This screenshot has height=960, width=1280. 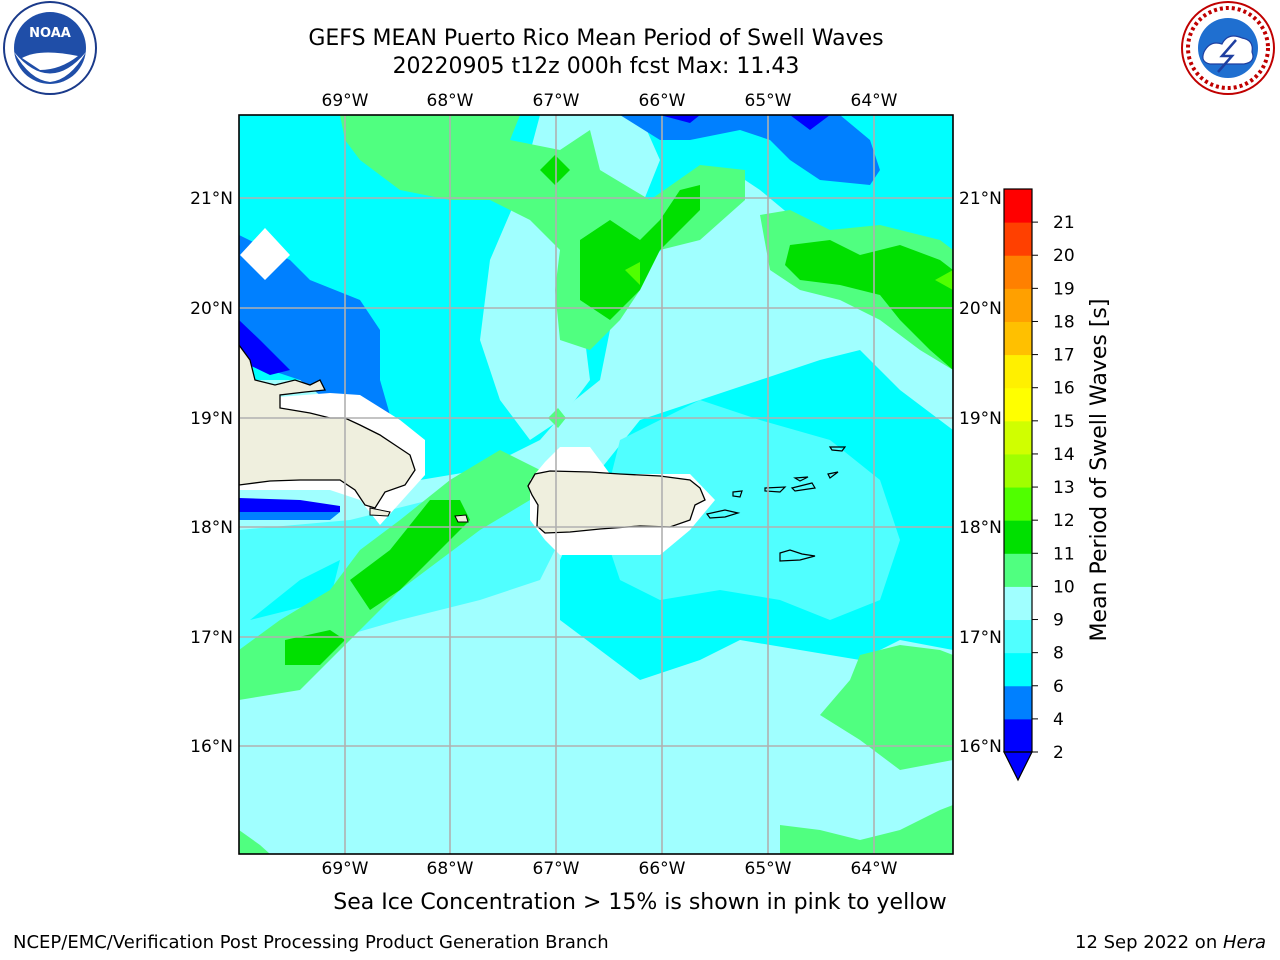 What do you see at coordinates (1064, 389) in the screenshot?
I see `colorbar-tick-label: 16` at bounding box center [1064, 389].